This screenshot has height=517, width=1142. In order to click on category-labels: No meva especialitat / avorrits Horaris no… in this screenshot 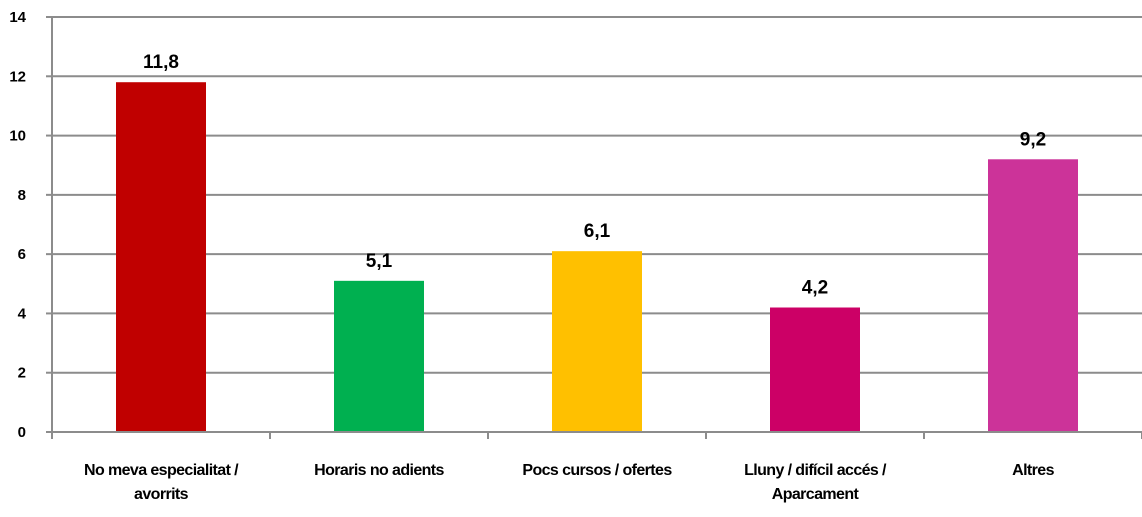, I will do `click(569, 482)`.